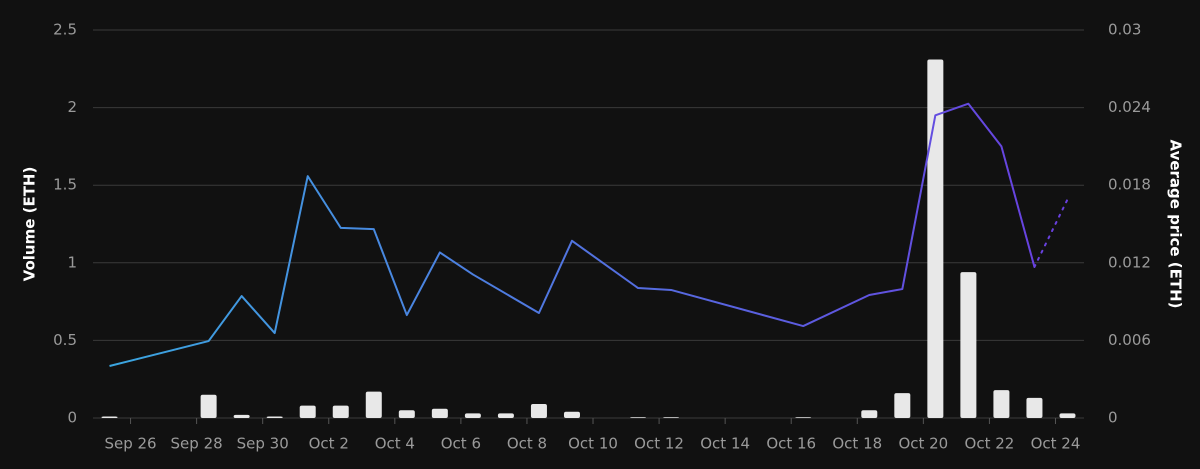  I want to click on x-tick-label: Sep 30, so click(263, 444).